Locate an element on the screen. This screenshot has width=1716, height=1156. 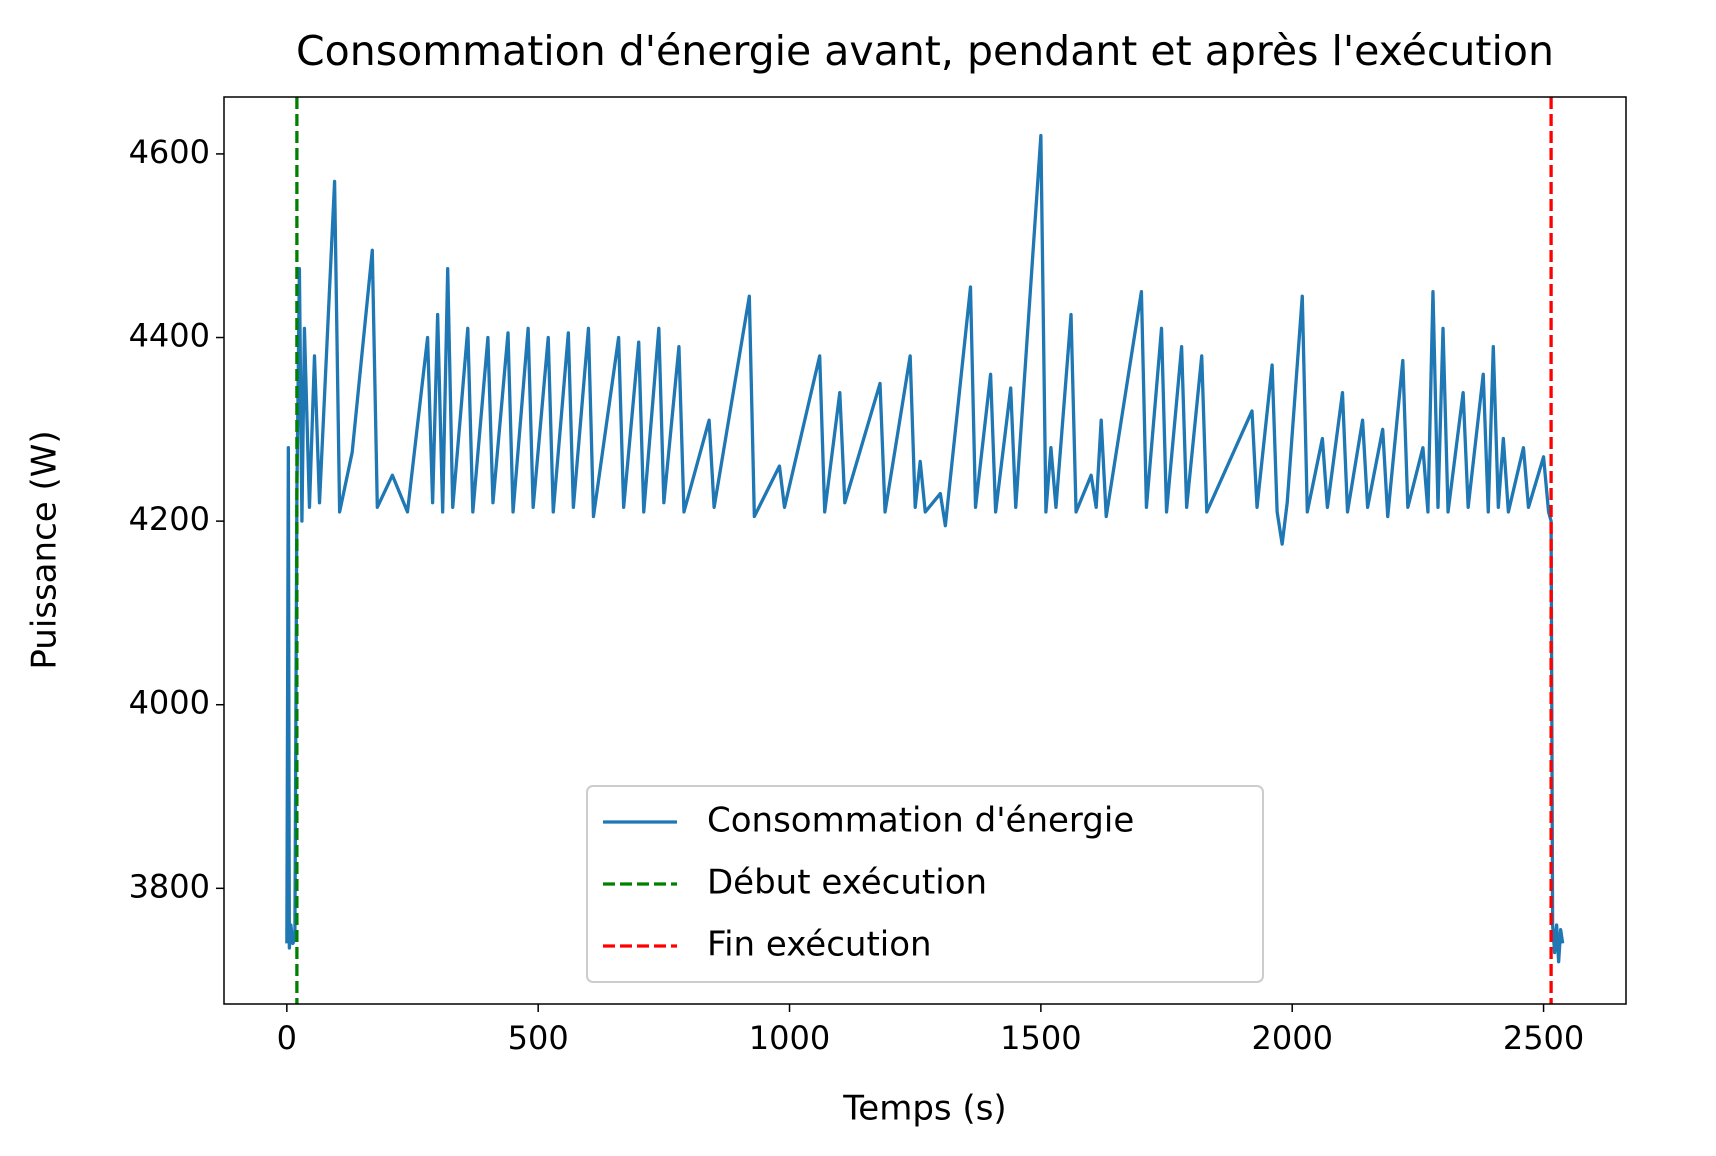
y-tick-label: 4200 is located at coordinates (169, 519).